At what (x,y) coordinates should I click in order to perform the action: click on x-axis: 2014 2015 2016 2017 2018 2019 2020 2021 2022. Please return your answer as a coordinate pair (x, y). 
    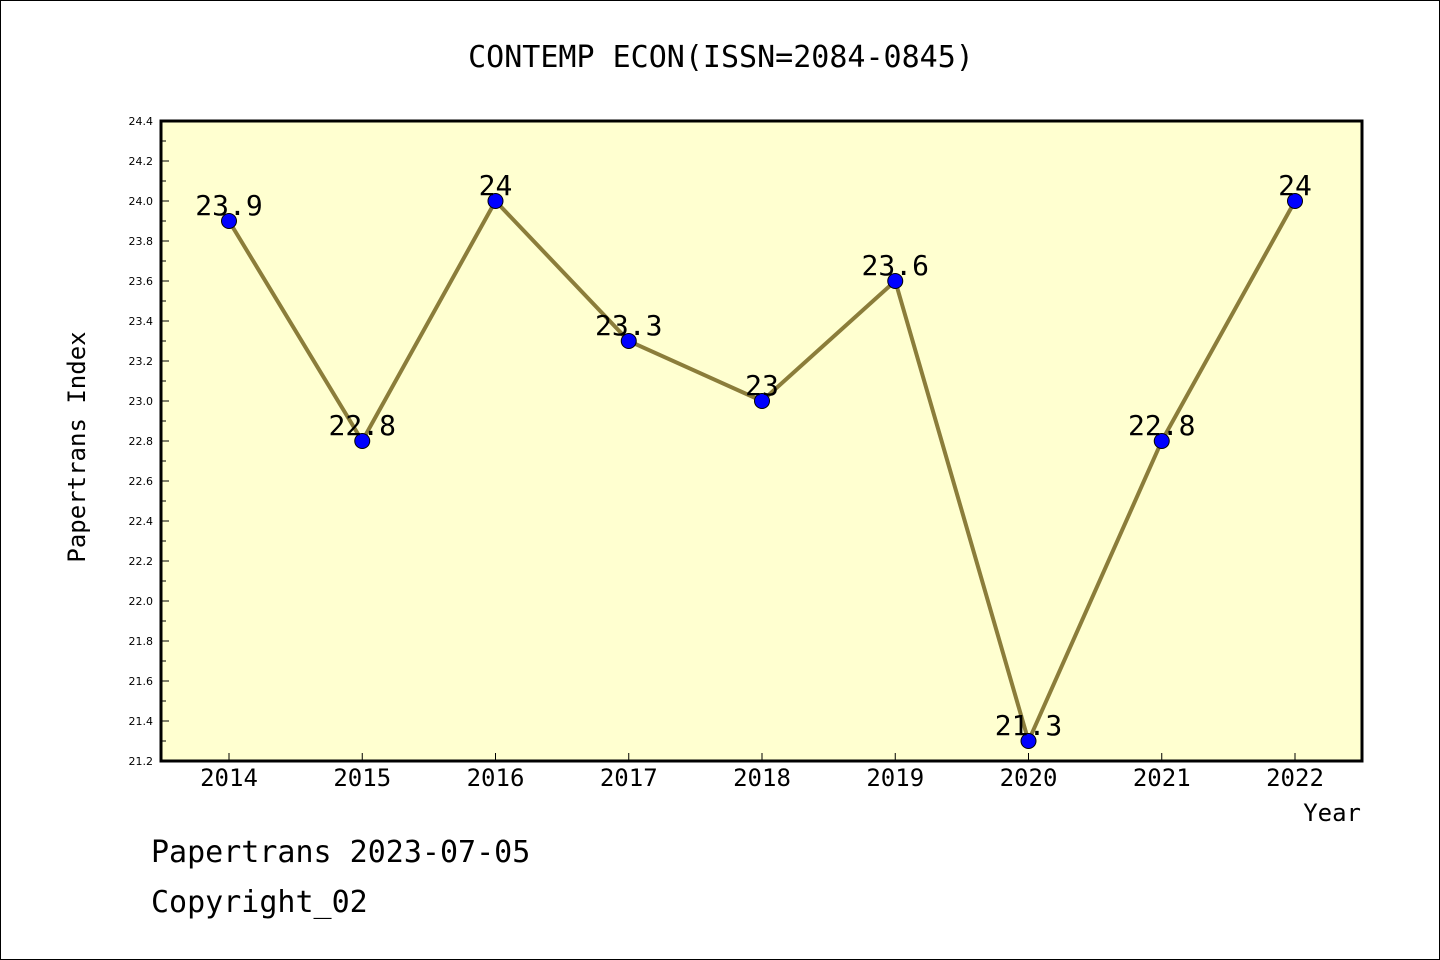
    Looking at the image, I should click on (762, 772).